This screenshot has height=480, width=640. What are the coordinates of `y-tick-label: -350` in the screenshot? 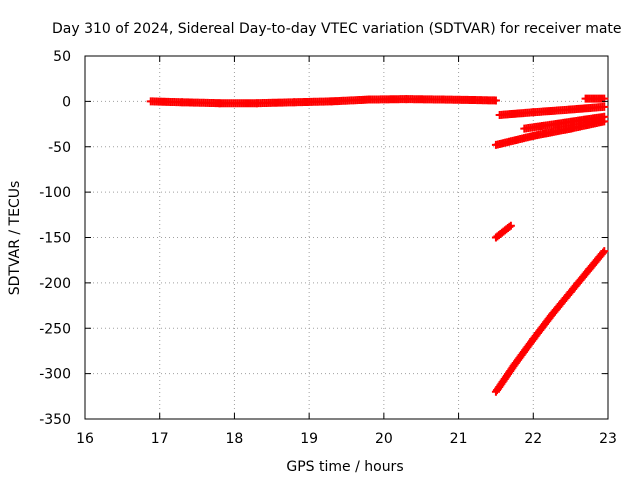 It's located at (55, 420).